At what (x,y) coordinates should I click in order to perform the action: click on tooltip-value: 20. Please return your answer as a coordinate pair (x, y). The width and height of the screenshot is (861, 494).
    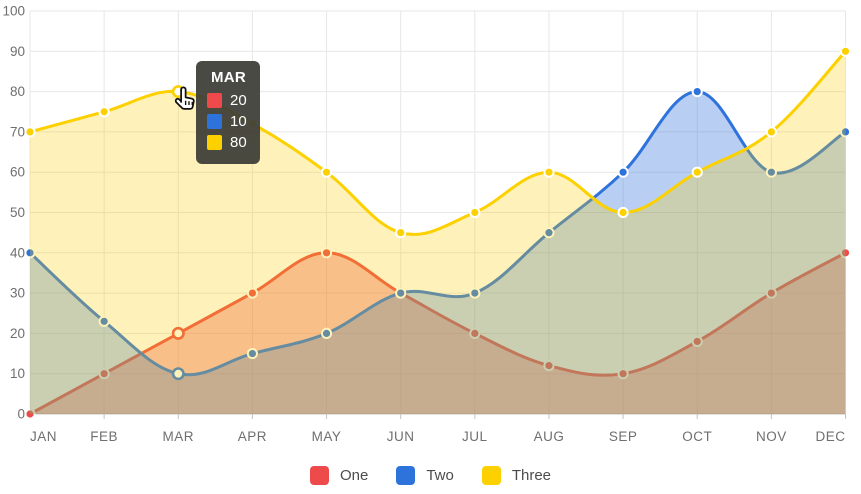
    Looking at the image, I should click on (238, 100).